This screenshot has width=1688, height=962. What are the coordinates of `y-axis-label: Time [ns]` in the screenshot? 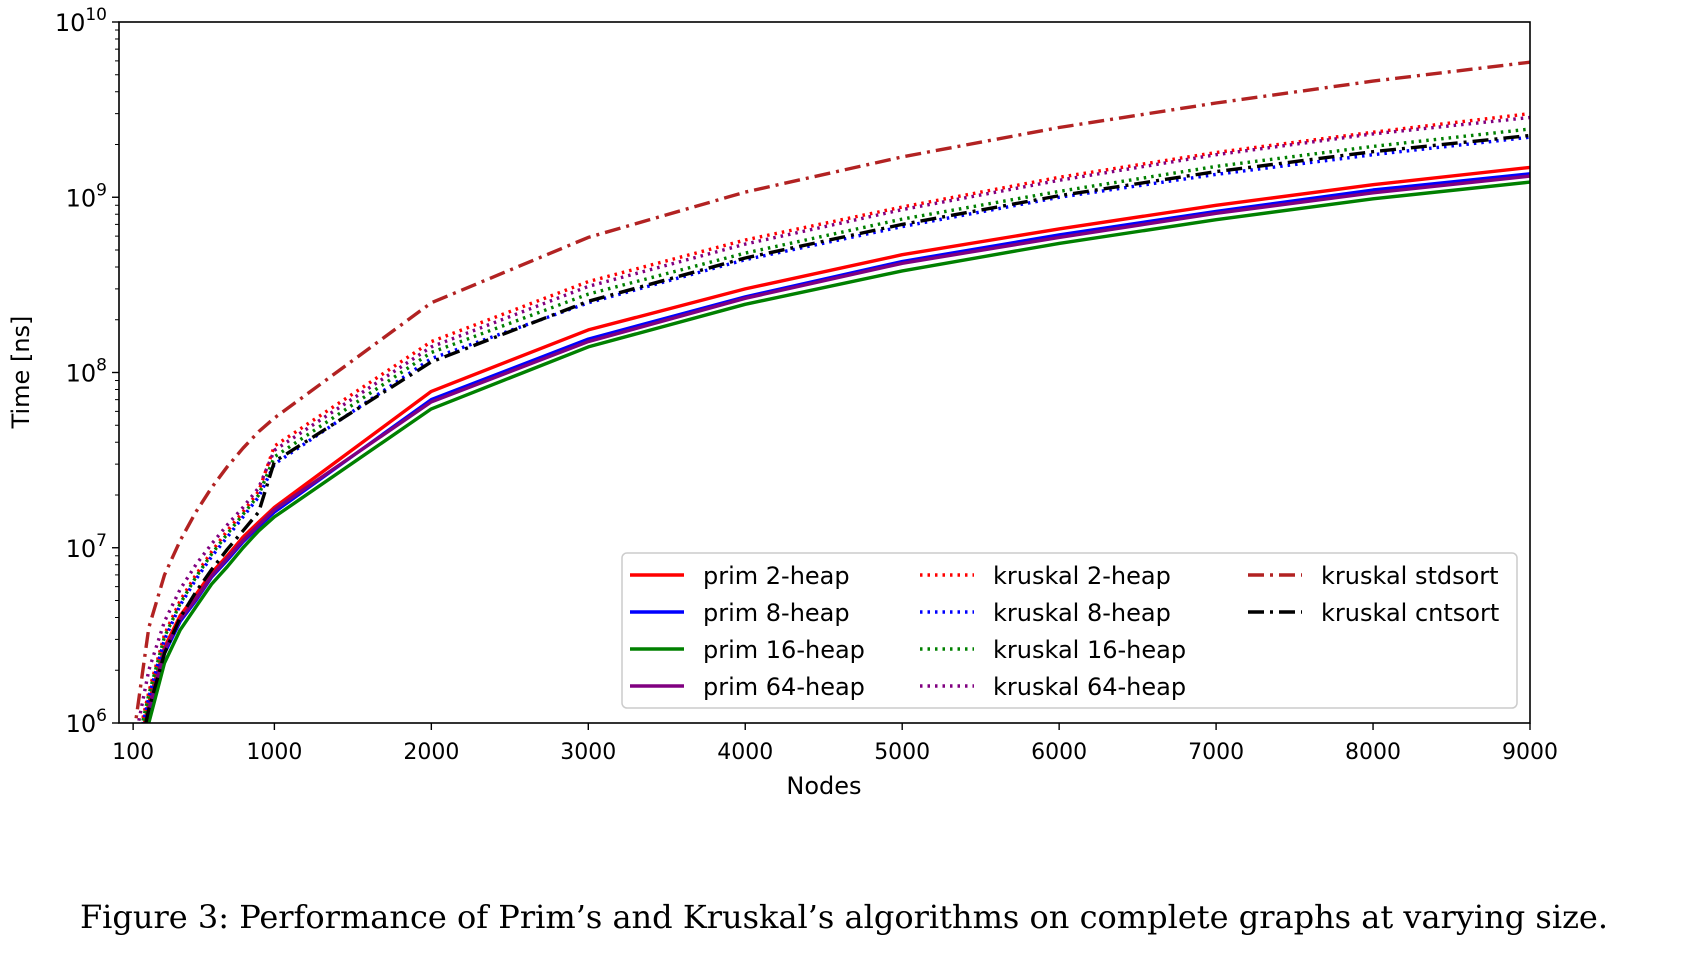 It's located at (21, 373).